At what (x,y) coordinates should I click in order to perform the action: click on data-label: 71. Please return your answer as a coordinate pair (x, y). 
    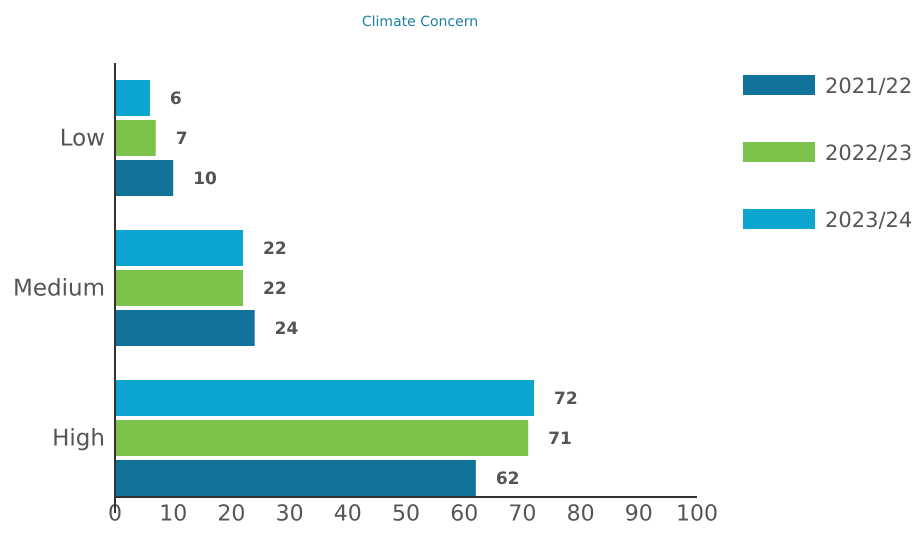
    Looking at the image, I should click on (560, 439).